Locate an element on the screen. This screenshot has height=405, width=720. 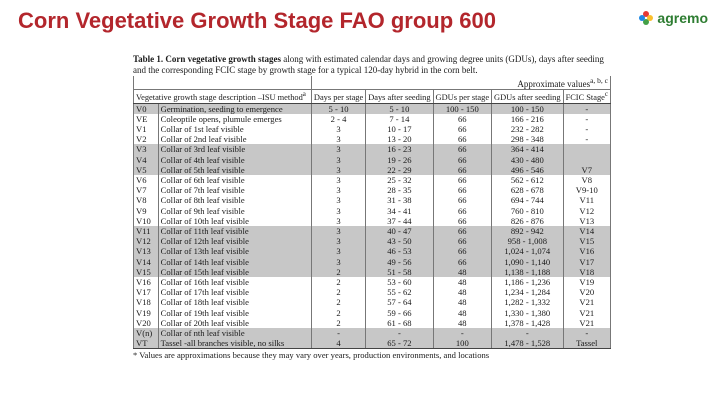
days-after-seeding-cell: 19 - 26 is located at coordinates (399, 159).